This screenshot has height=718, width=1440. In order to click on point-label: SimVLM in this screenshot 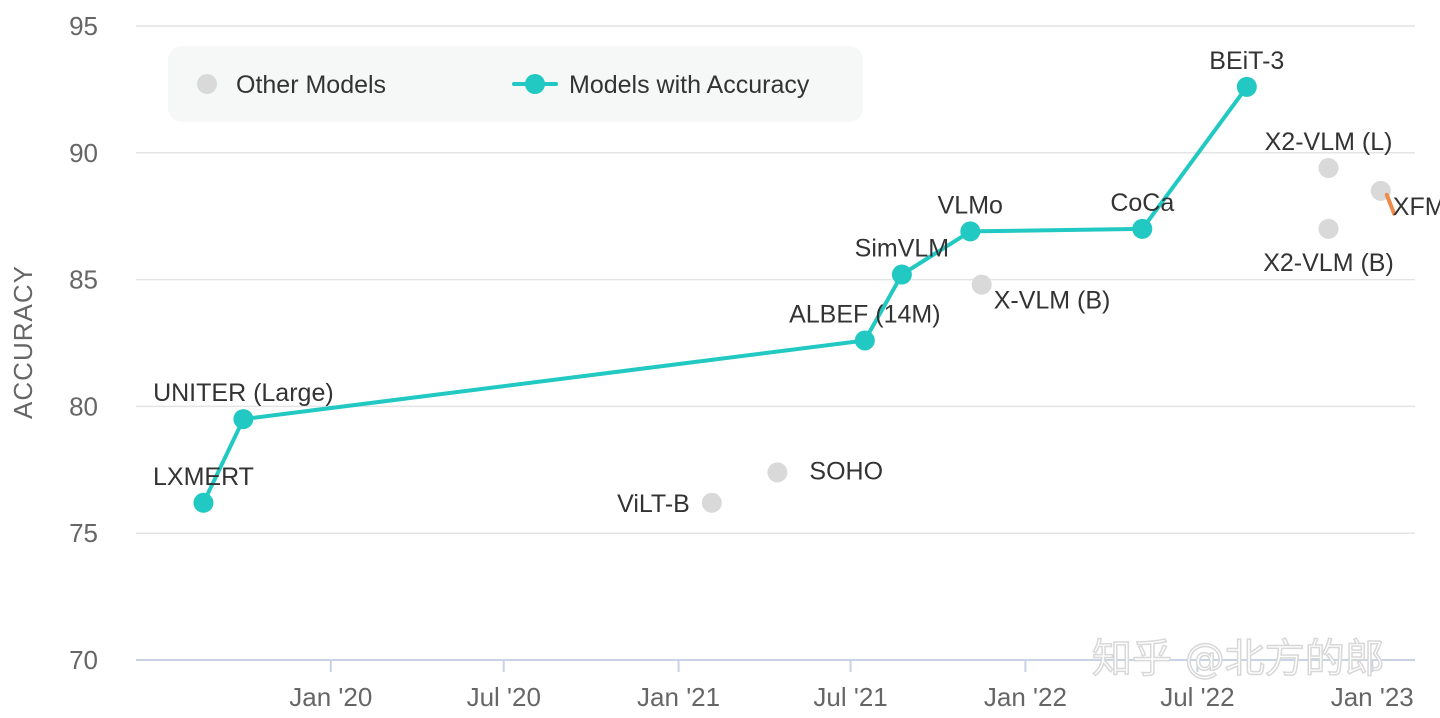, I will do `click(902, 249)`.